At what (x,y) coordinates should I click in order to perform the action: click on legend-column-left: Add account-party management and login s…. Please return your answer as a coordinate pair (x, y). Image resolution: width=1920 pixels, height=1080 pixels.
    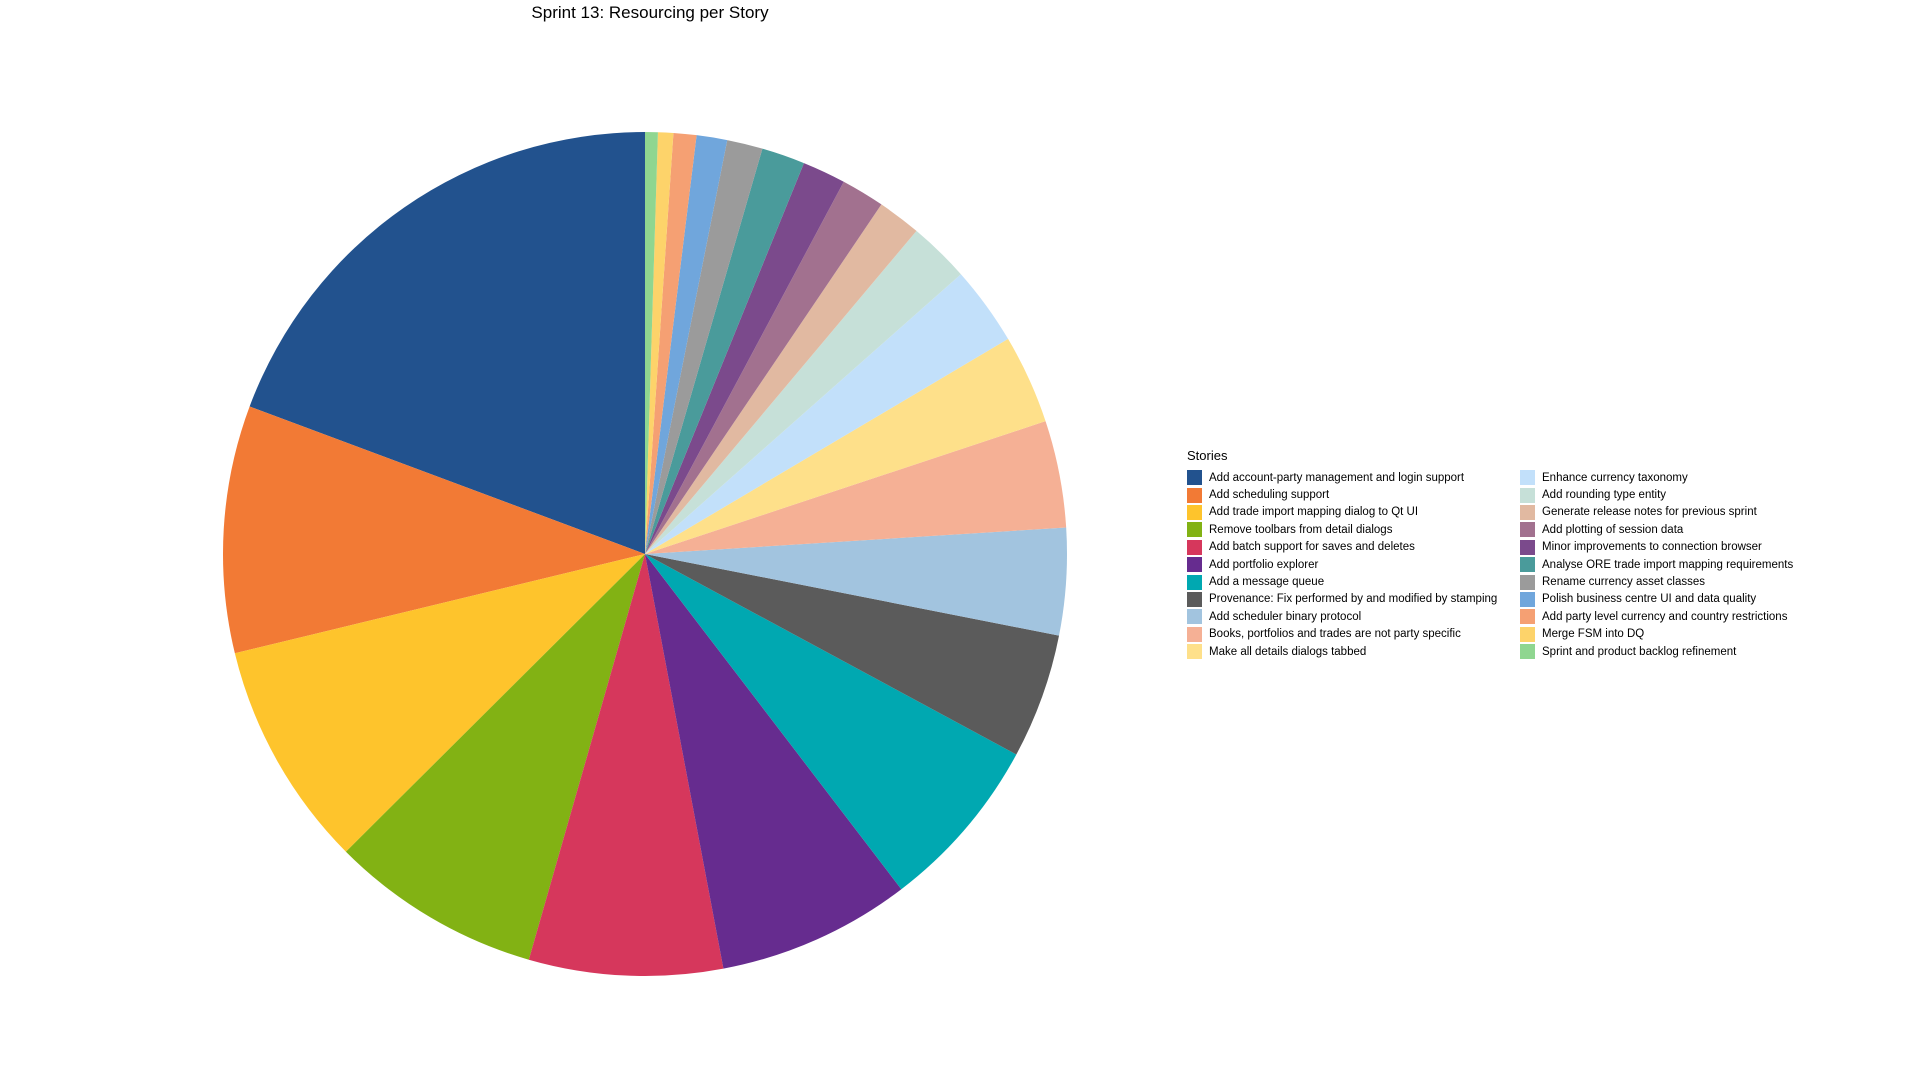
    Looking at the image, I should click on (1353, 564).